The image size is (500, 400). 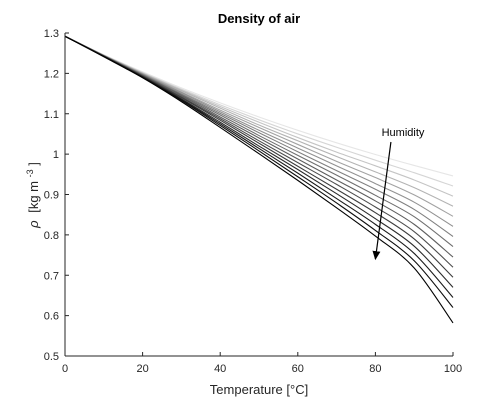 What do you see at coordinates (259, 18) in the screenshot?
I see `chart-title: Density of air` at bounding box center [259, 18].